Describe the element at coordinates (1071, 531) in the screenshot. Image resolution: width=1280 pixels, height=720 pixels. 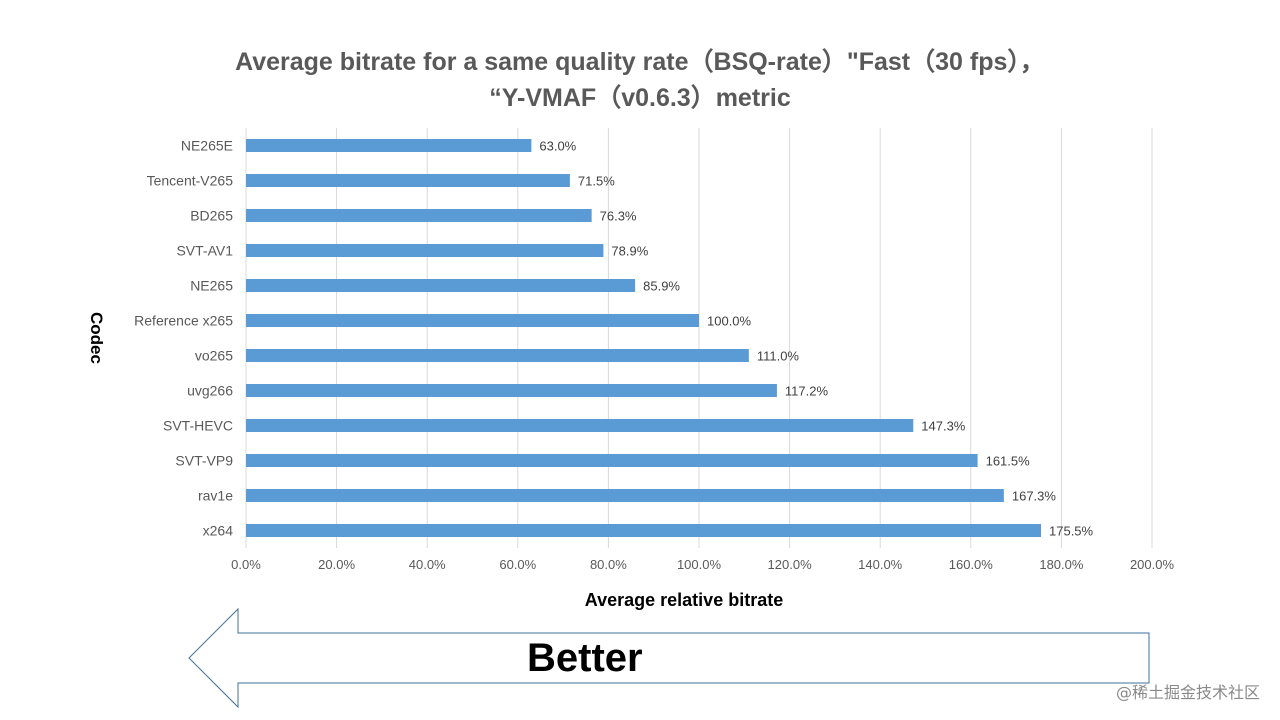
I see `data-label: 175.5%` at that location.